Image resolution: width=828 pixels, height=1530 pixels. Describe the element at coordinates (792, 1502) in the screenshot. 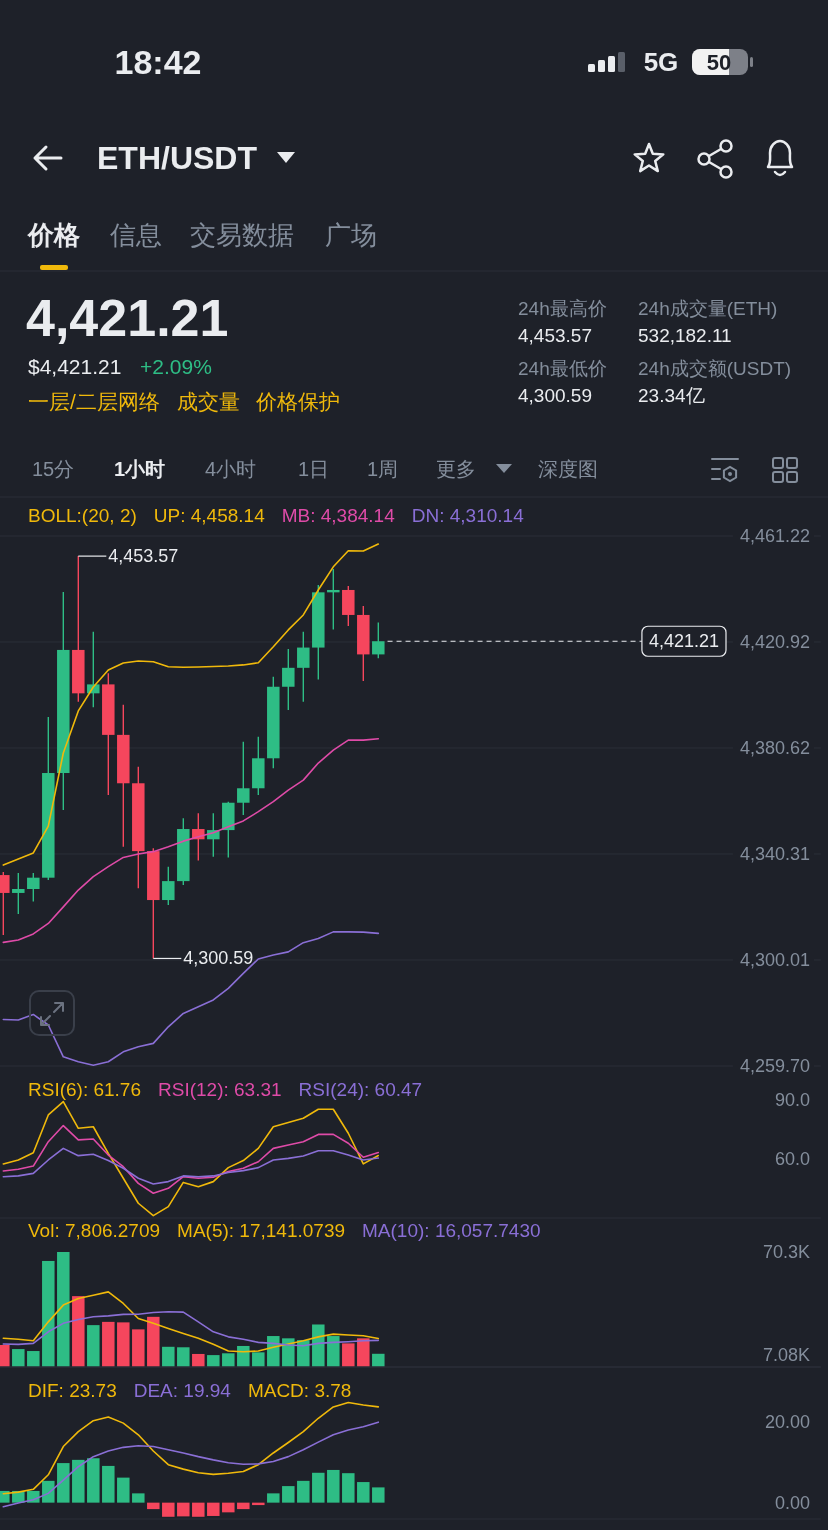

I see `y-tick-label: 0.00` at that location.